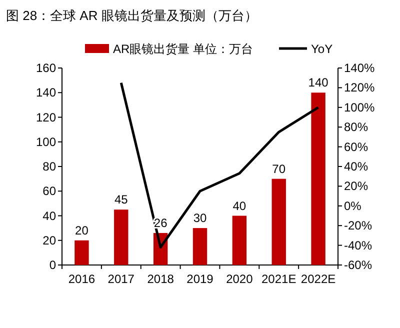 This screenshot has width=400, height=328. What do you see at coordinates (356, 127) in the screenshot?
I see `y2-tick-label: 80%` at bounding box center [356, 127].